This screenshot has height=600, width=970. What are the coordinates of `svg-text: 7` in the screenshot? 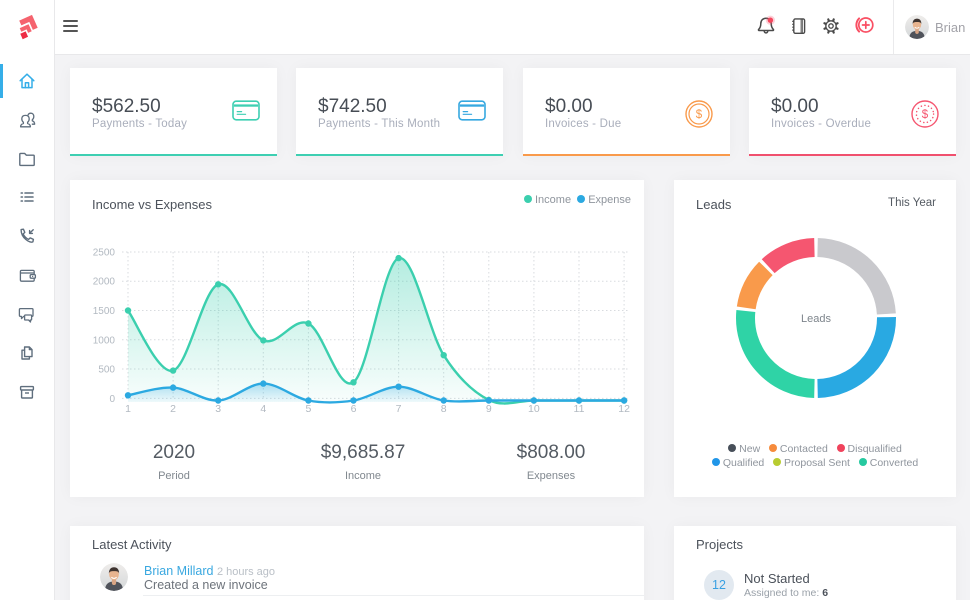 It's located at (399, 409).